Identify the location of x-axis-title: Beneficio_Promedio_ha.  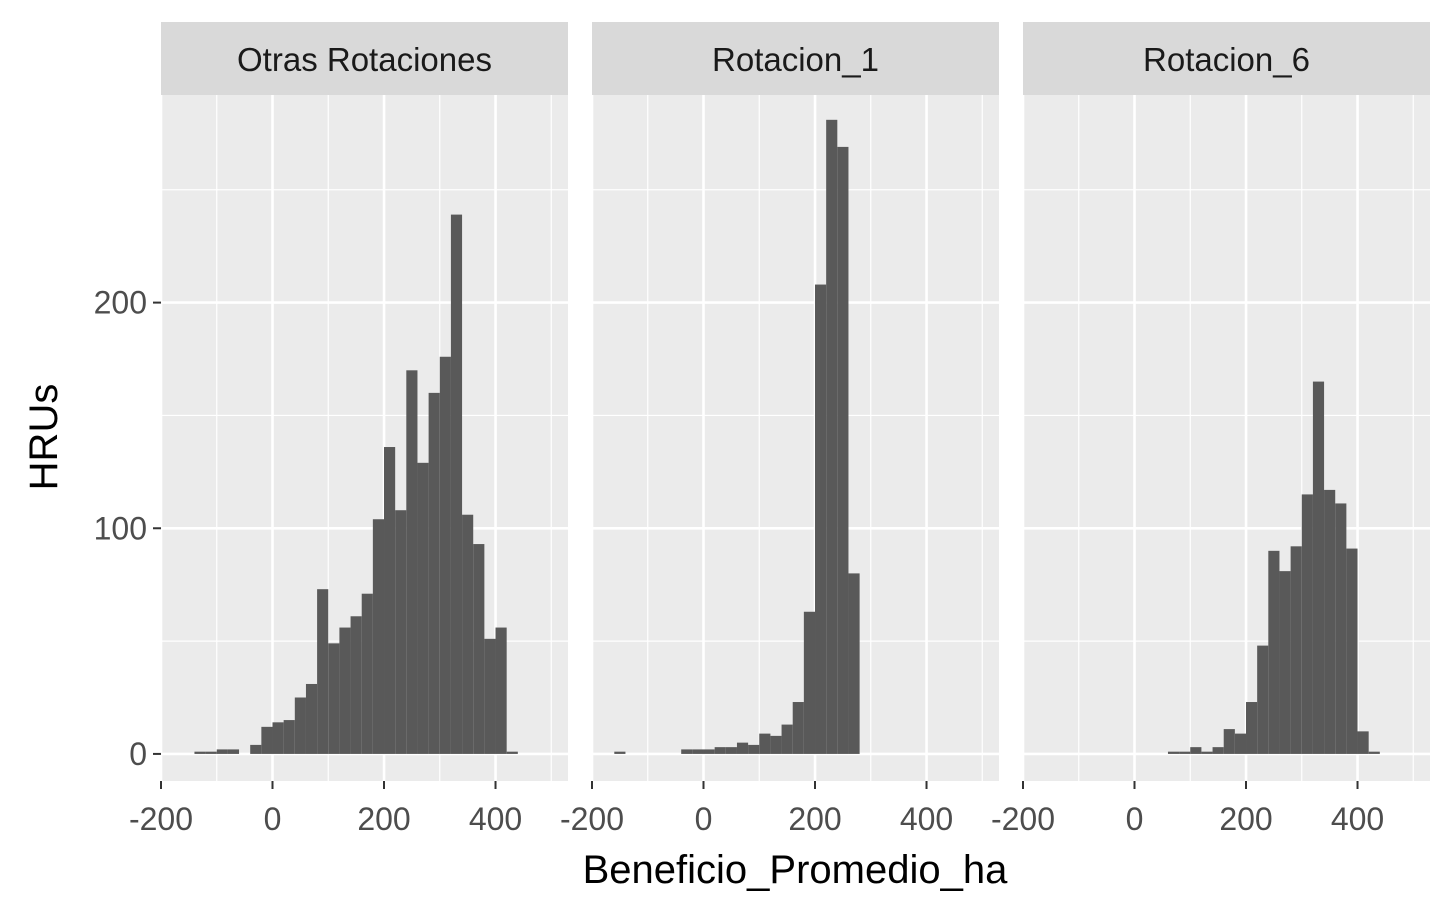
(795, 870).